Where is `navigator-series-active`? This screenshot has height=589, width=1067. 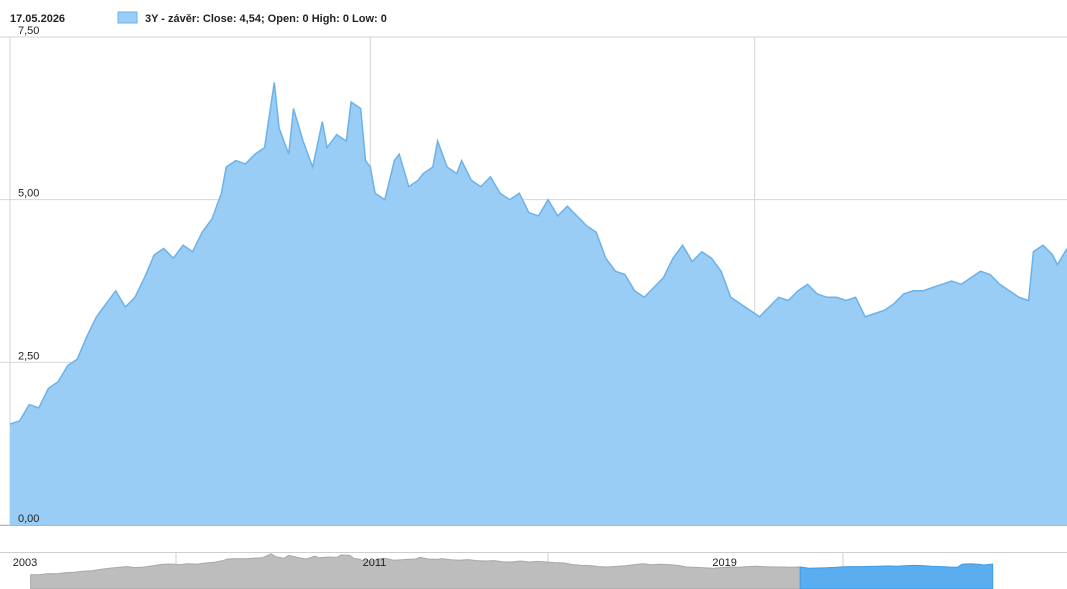
navigator-series-active is located at coordinates (896, 576).